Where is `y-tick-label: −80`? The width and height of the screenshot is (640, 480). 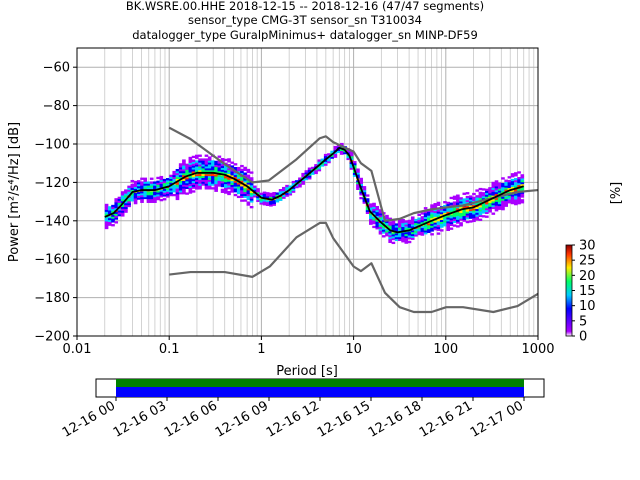 y-tick-label: −80 is located at coordinates (56, 106).